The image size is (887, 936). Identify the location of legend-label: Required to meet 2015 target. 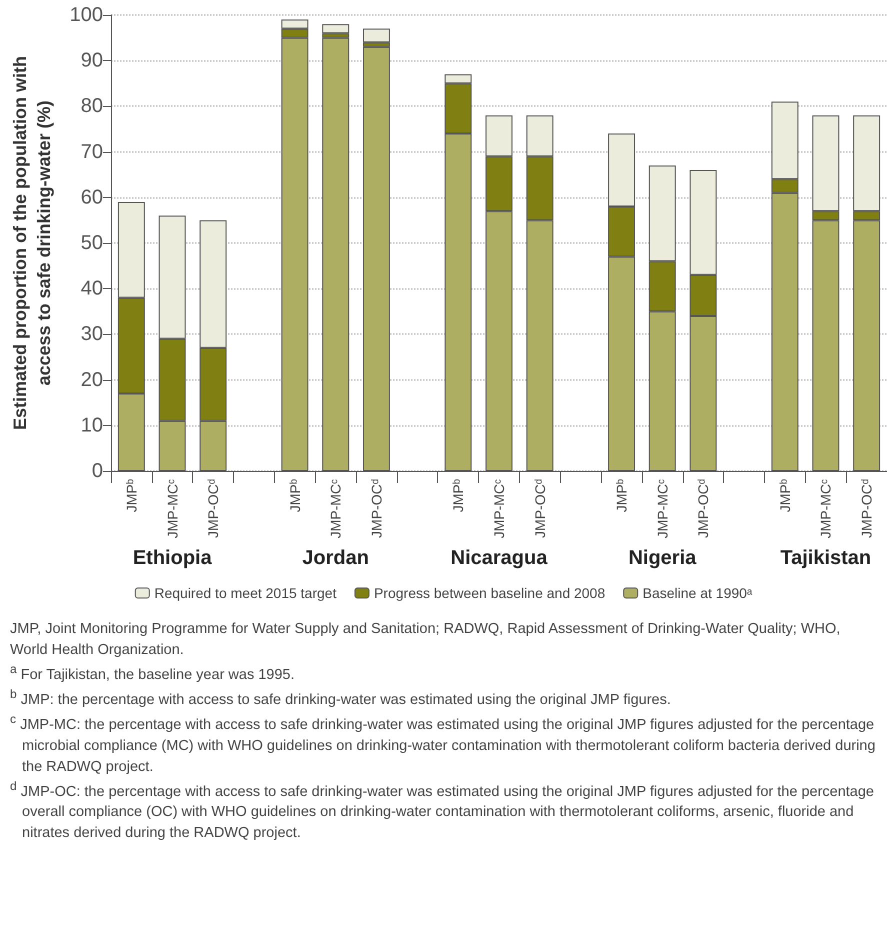
(245, 593).